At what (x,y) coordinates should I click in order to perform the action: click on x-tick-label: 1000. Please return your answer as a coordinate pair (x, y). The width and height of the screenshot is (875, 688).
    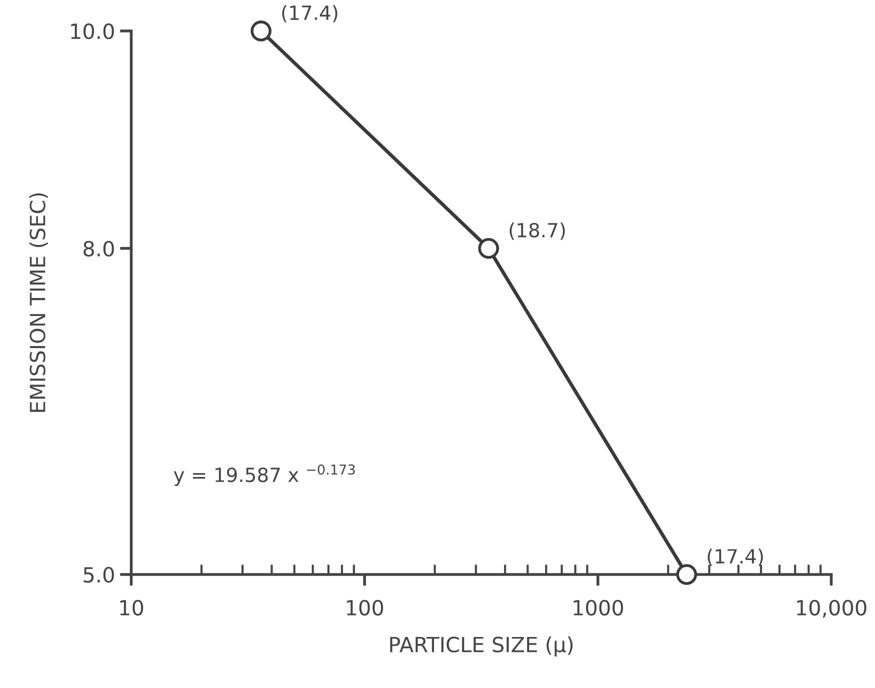
    Looking at the image, I should click on (599, 608).